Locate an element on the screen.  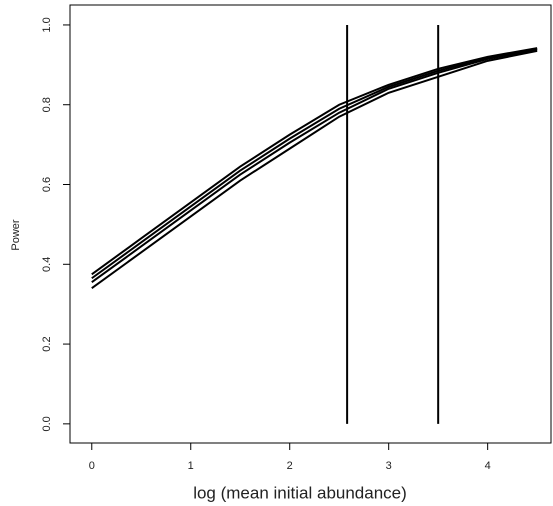
y-tick-label: 0.6 is located at coordinates (47, 184).